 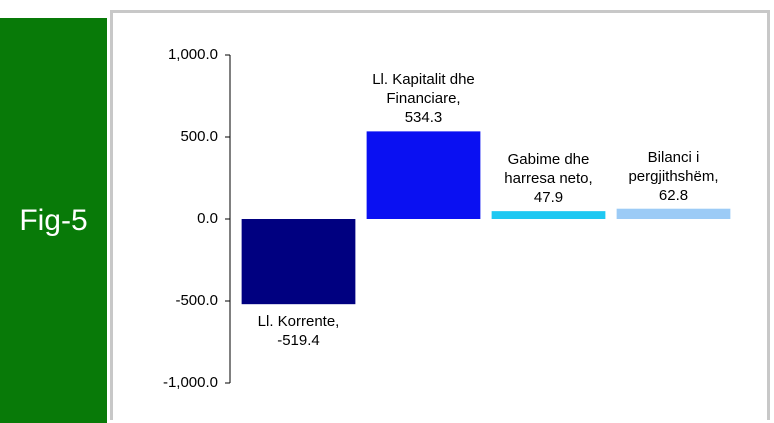 What do you see at coordinates (548, 179) in the screenshot?
I see `data-label: Gabime dhe harresa neto, 47.9` at bounding box center [548, 179].